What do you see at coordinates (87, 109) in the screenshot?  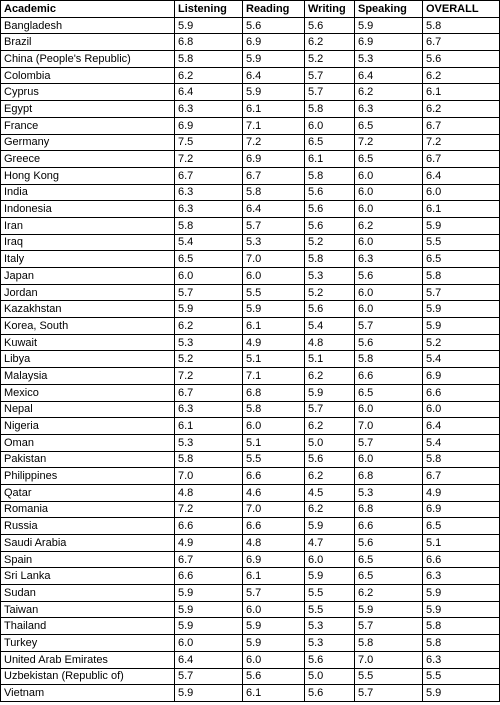 I see `country-cell: Egypt` at bounding box center [87, 109].